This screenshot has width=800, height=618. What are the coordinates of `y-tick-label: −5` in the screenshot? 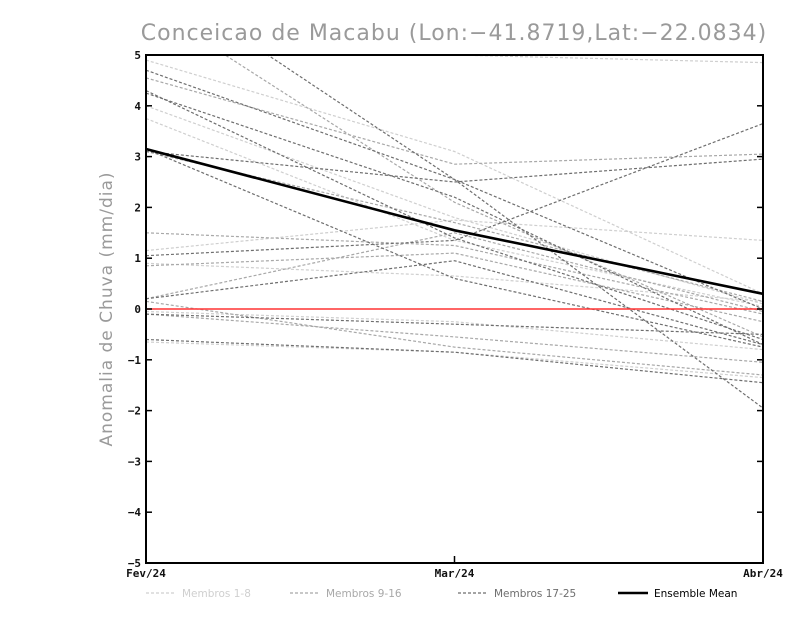 It's located at (134, 563).